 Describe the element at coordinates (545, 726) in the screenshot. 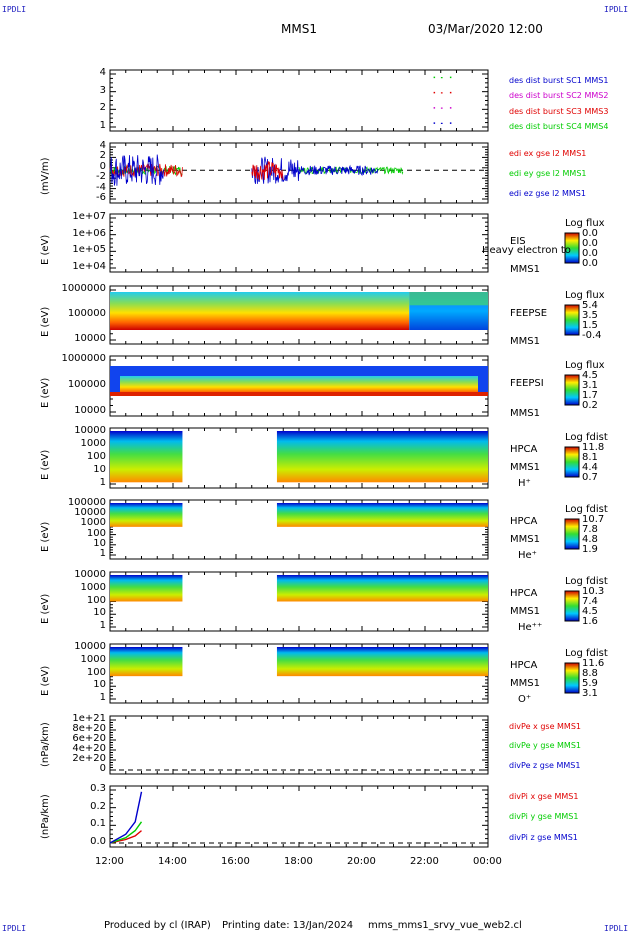

I see `legend-entry: divPe x gse MMS1` at that location.